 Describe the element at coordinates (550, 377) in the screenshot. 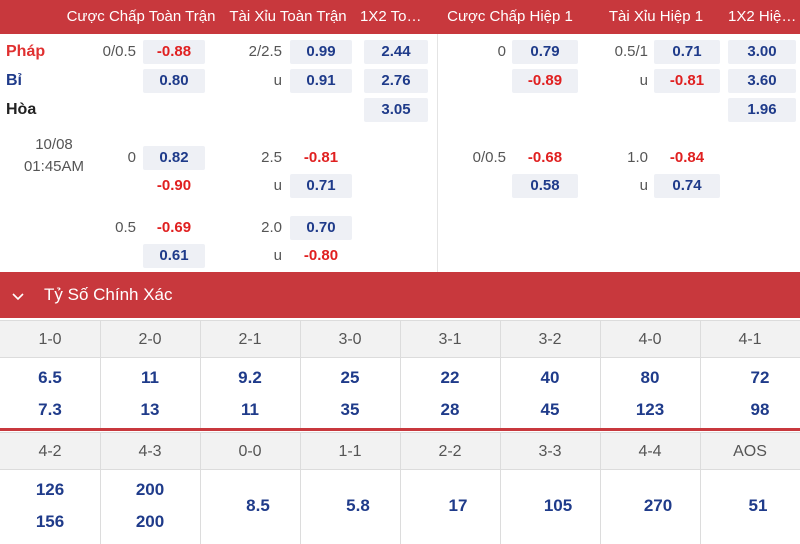

I see `score-odds-home: 40` at that location.